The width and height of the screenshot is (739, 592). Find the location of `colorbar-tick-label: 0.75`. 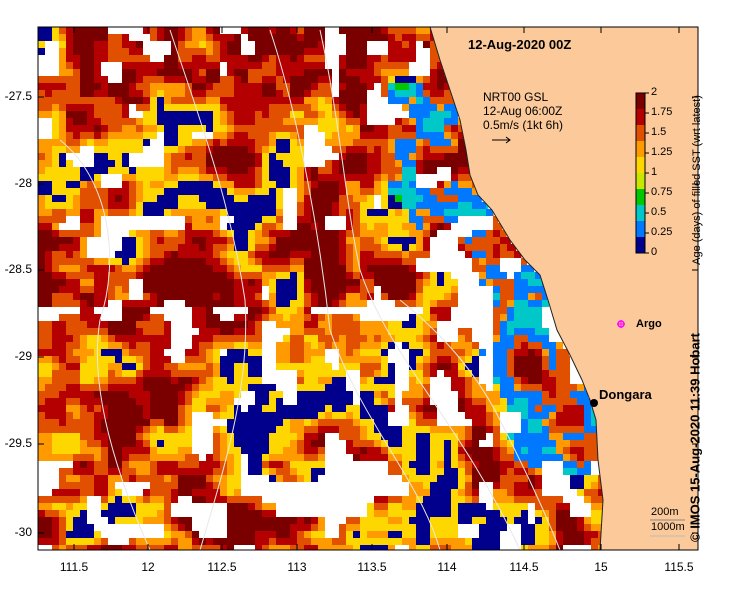

colorbar-tick-label: 0.75 is located at coordinates (662, 192).